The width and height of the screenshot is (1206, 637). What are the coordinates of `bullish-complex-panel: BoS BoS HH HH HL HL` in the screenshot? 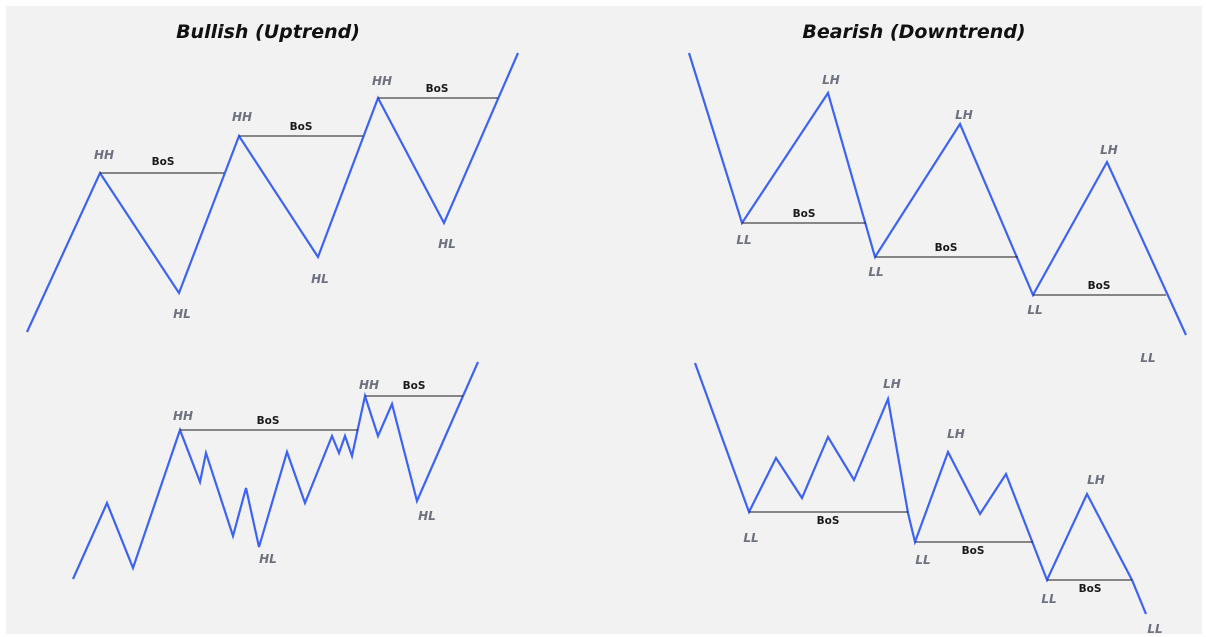 It's located at (275, 470).